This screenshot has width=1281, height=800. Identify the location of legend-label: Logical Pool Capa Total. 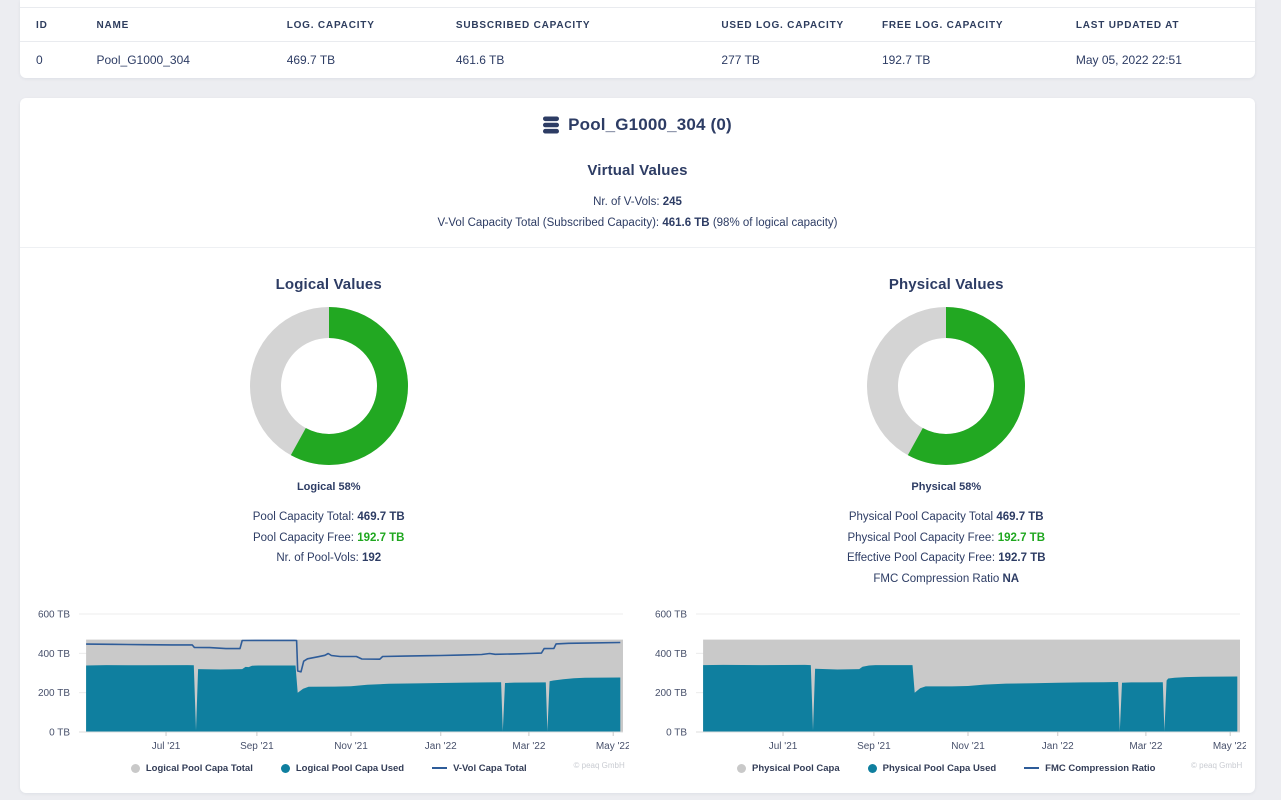
(199, 768).